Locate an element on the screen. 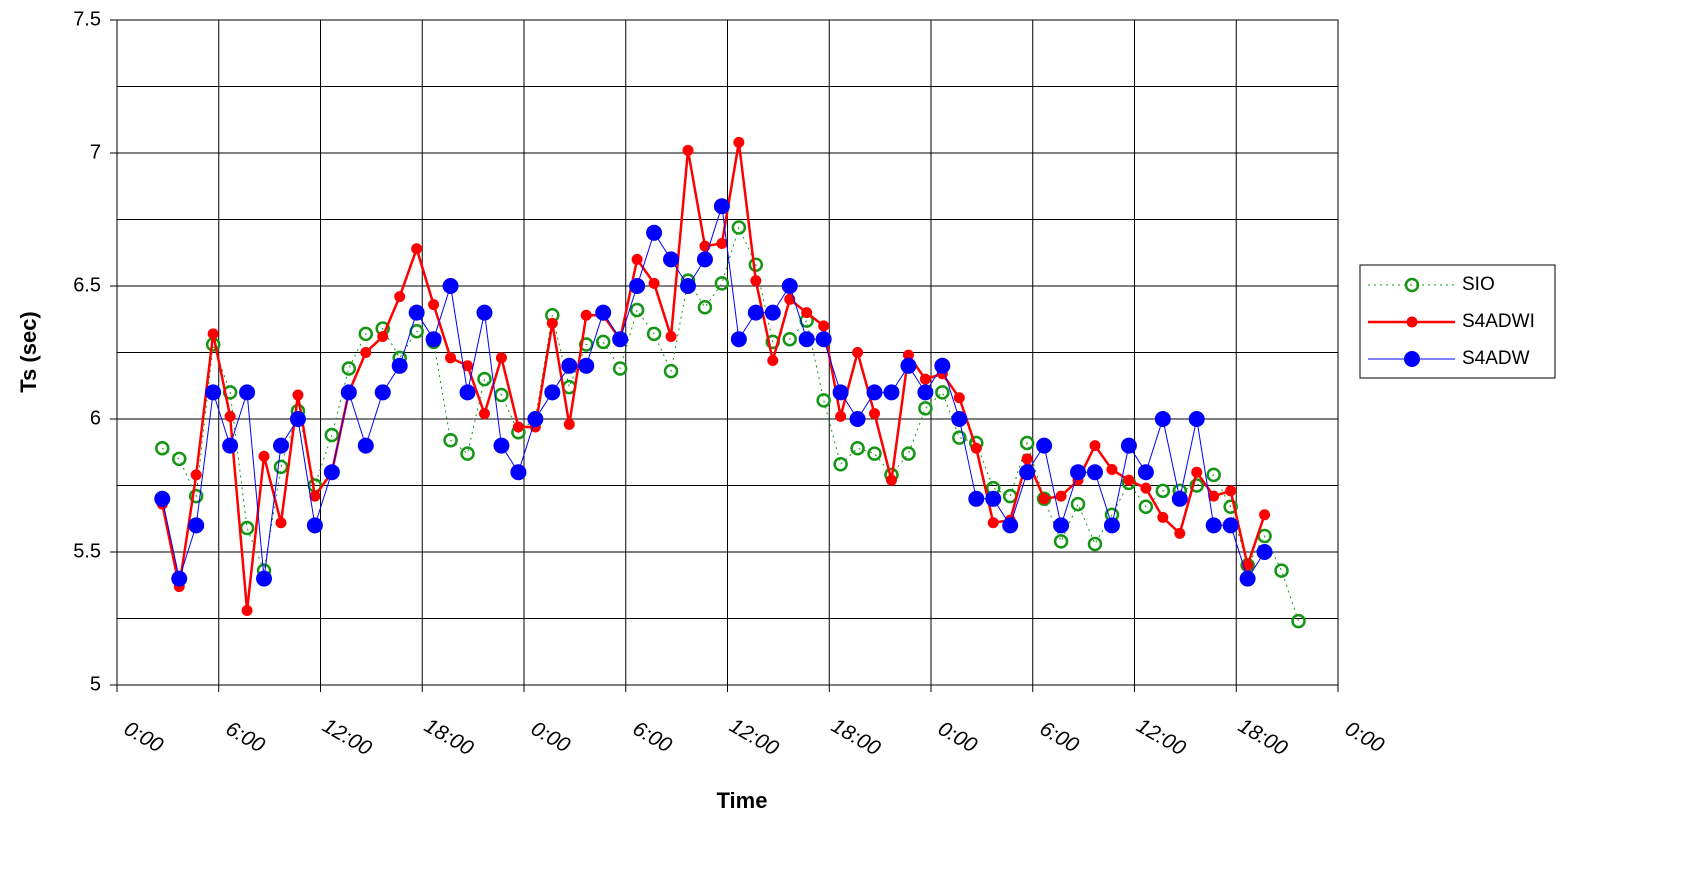 This screenshot has width=1692, height=882. y-tick-label: 7.5 is located at coordinates (87, 19).